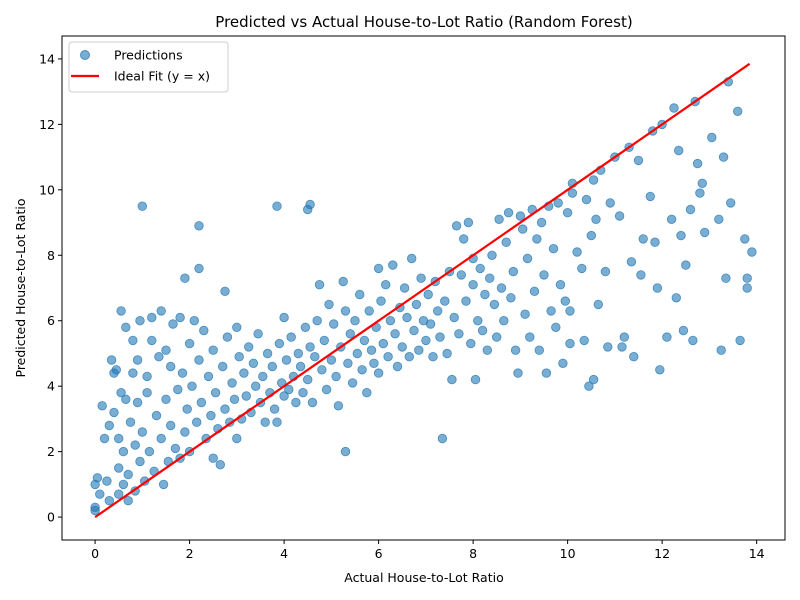  What do you see at coordinates (95, 553) in the screenshot?
I see `x-tick-label: 0` at bounding box center [95, 553].